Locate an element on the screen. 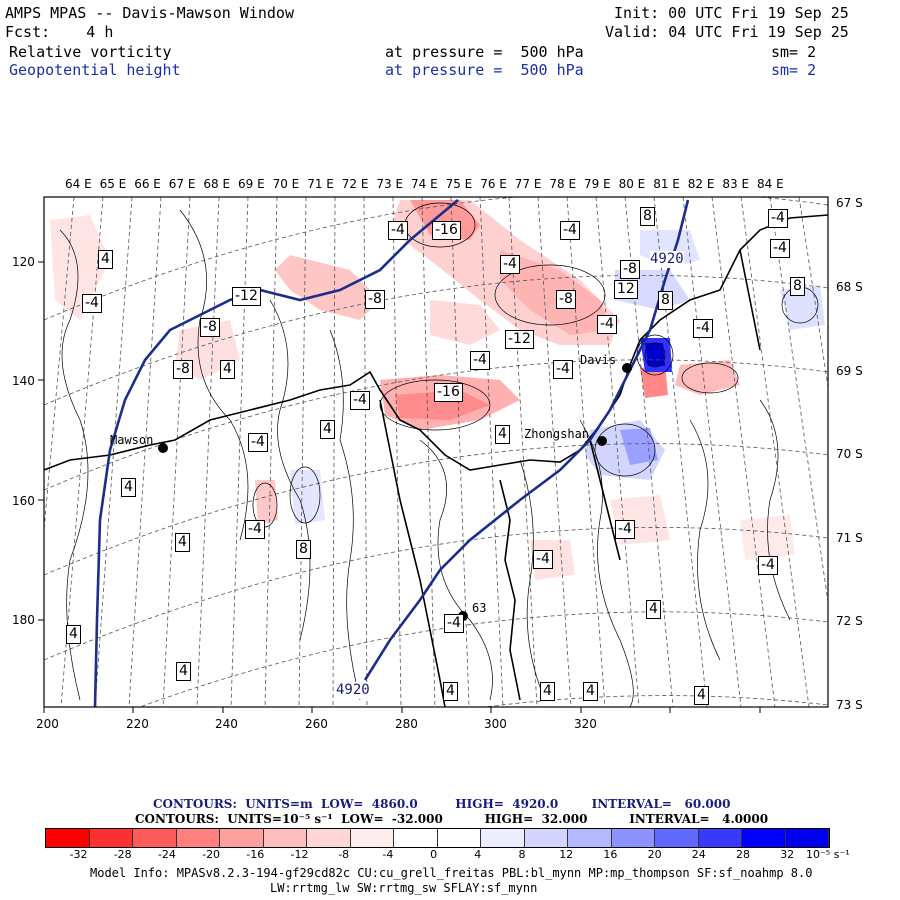  height-label: 4920 is located at coordinates (353, 690).